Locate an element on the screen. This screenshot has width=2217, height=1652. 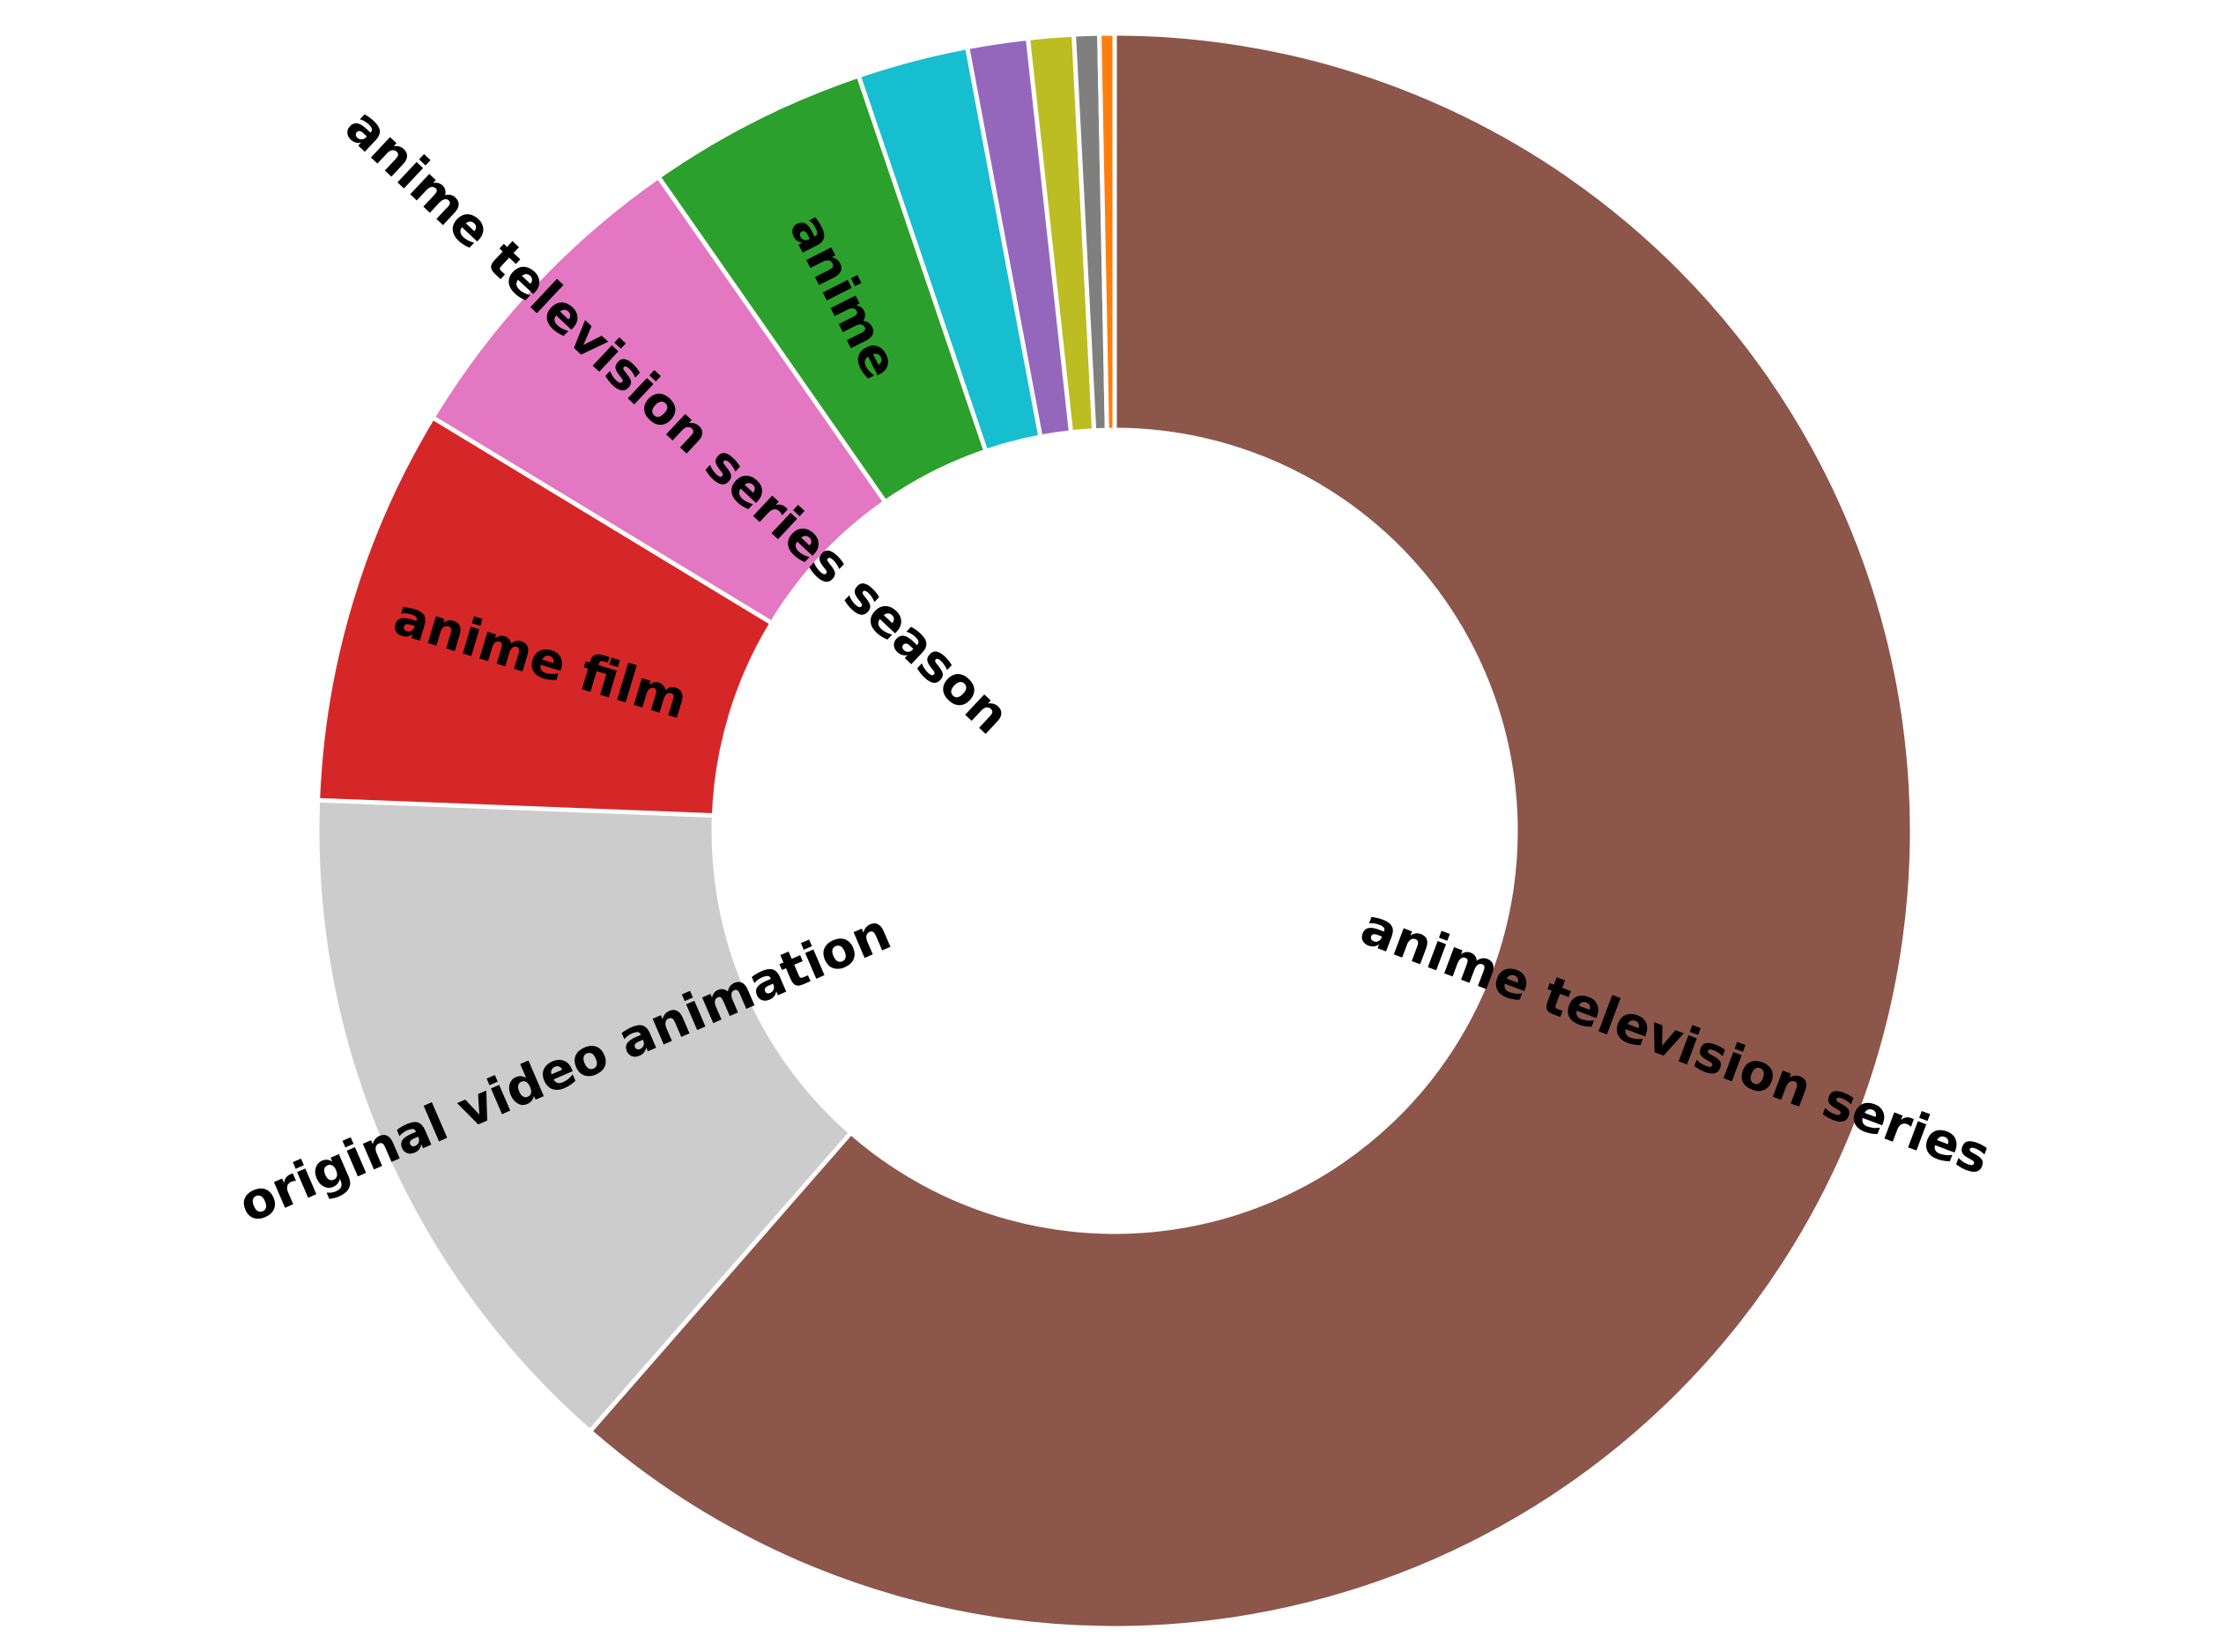
slice-anime-television-series-season is located at coordinates (659, 400).